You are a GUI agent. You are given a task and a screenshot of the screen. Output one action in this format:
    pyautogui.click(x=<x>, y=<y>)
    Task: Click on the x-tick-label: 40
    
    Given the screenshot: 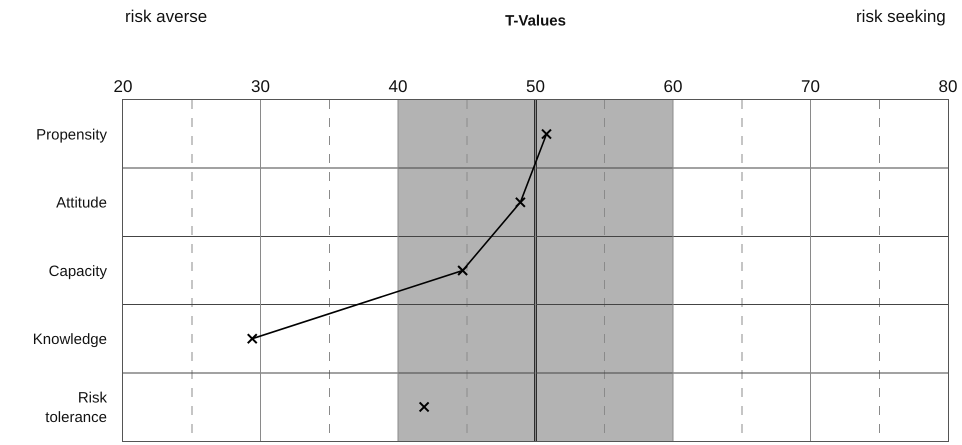 What is the action you would take?
    pyautogui.click(x=398, y=86)
    